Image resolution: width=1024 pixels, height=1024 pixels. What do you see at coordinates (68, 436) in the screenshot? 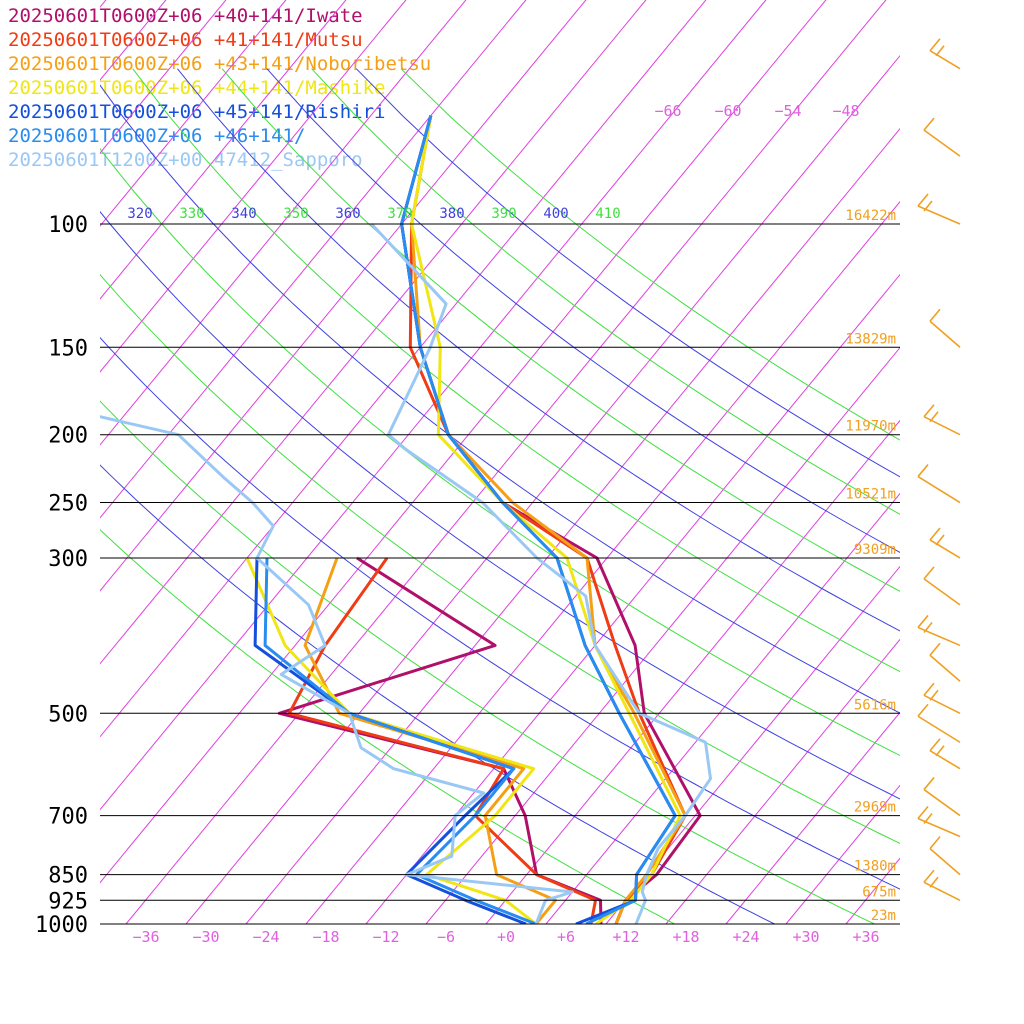
I see `pressure-tick-label: 200` at bounding box center [68, 436].